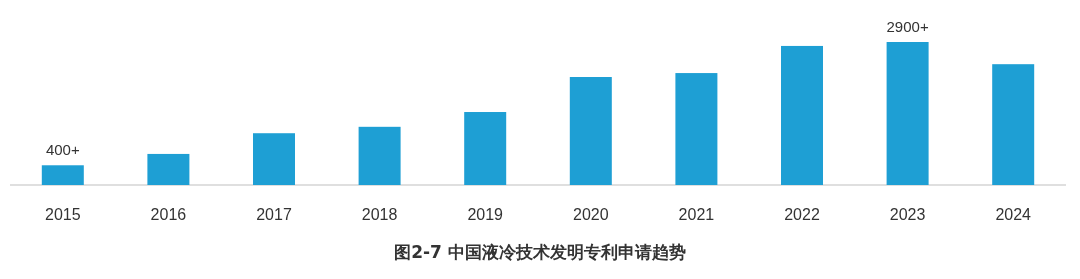 This screenshot has width=1080, height=279. I want to click on x-tick-label: 2020, so click(591, 214).